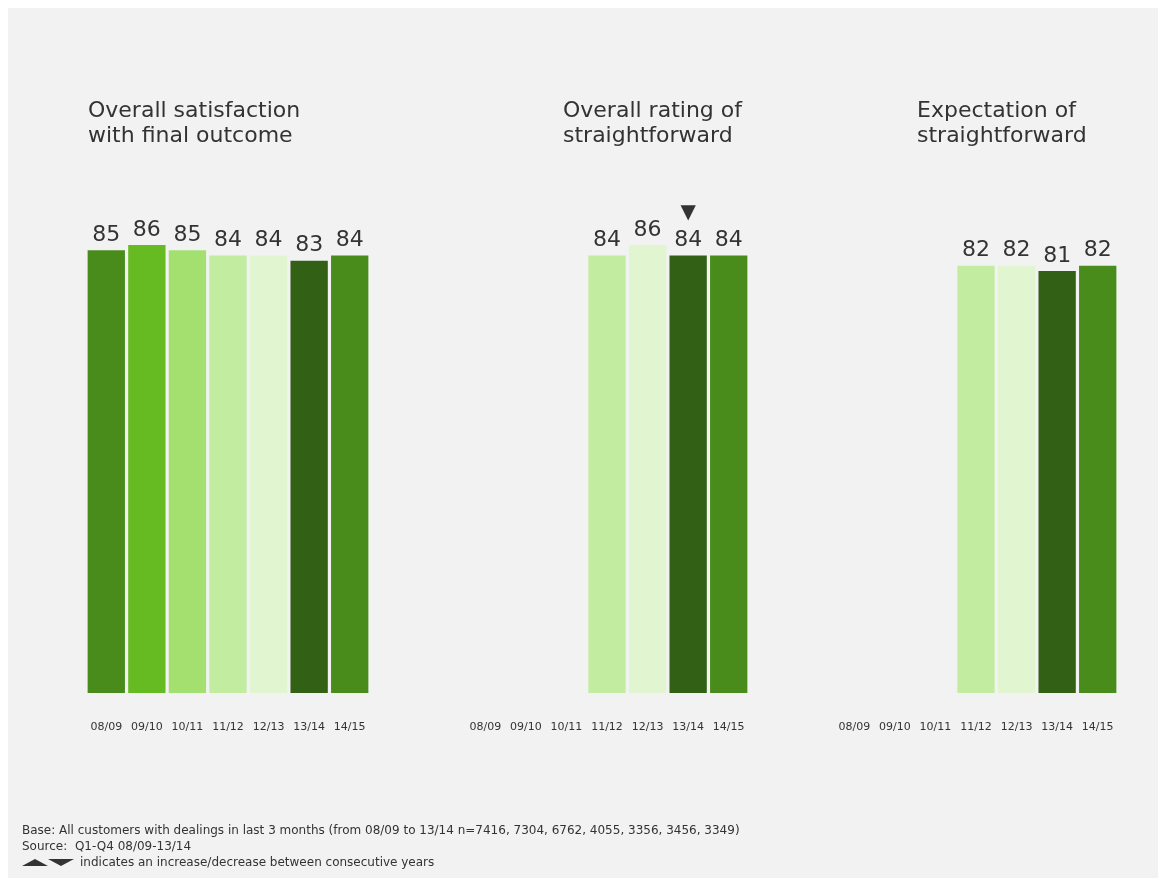  I want to click on chart-title: Overall rating of straightforward, so click(653, 122).